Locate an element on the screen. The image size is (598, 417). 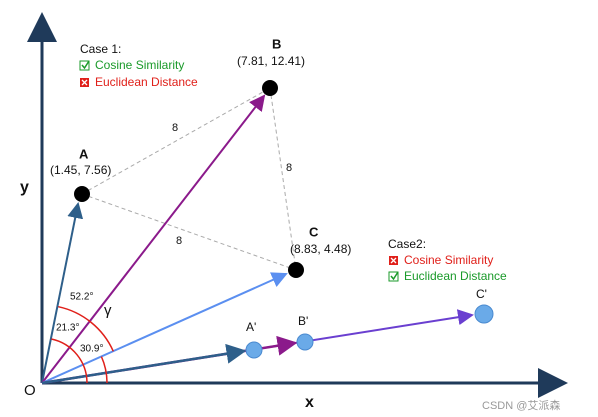
y-axis-label: y is located at coordinates (24, 187).